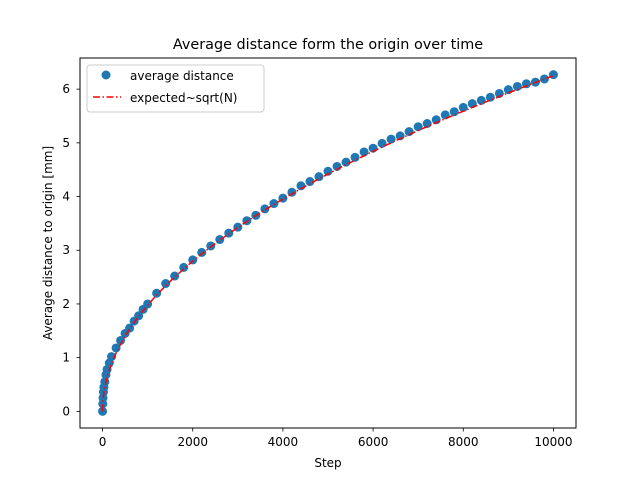 The height and width of the screenshot is (480, 640). What do you see at coordinates (71, 250) in the screenshot?
I see `y-axis: 0 1 2 3 4 5 6` at bounding box center [71, 250].